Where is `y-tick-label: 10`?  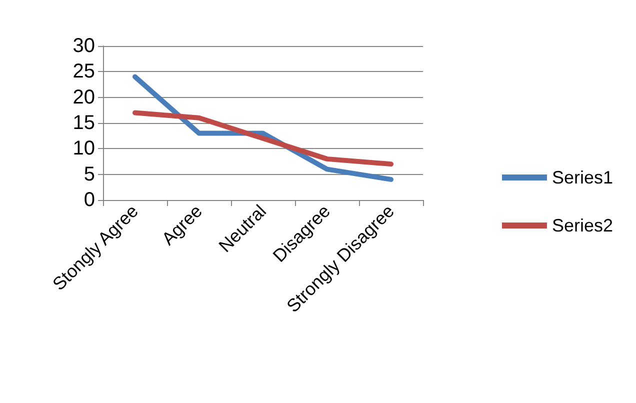 y-tick-label: 10 is located at coordinates (83, 149).